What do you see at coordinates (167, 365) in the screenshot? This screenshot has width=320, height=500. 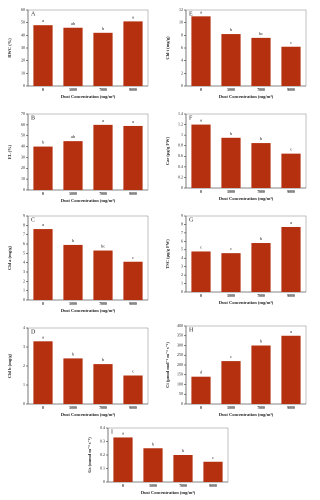 I see `y-axis-label: Ci (µmol mol⁻¹ m⁻² s⁻¹)` at bounding box center [167, 365].